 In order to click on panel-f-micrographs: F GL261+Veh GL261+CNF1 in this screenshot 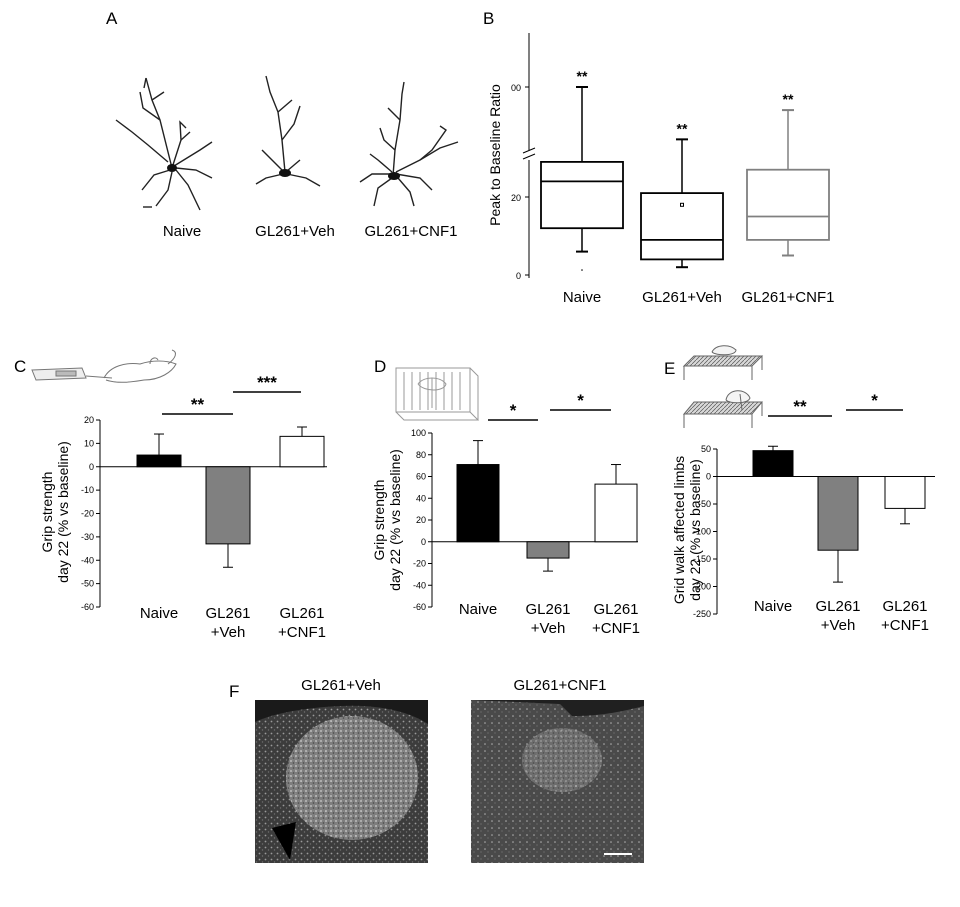, I will do `click(436, 770)`.